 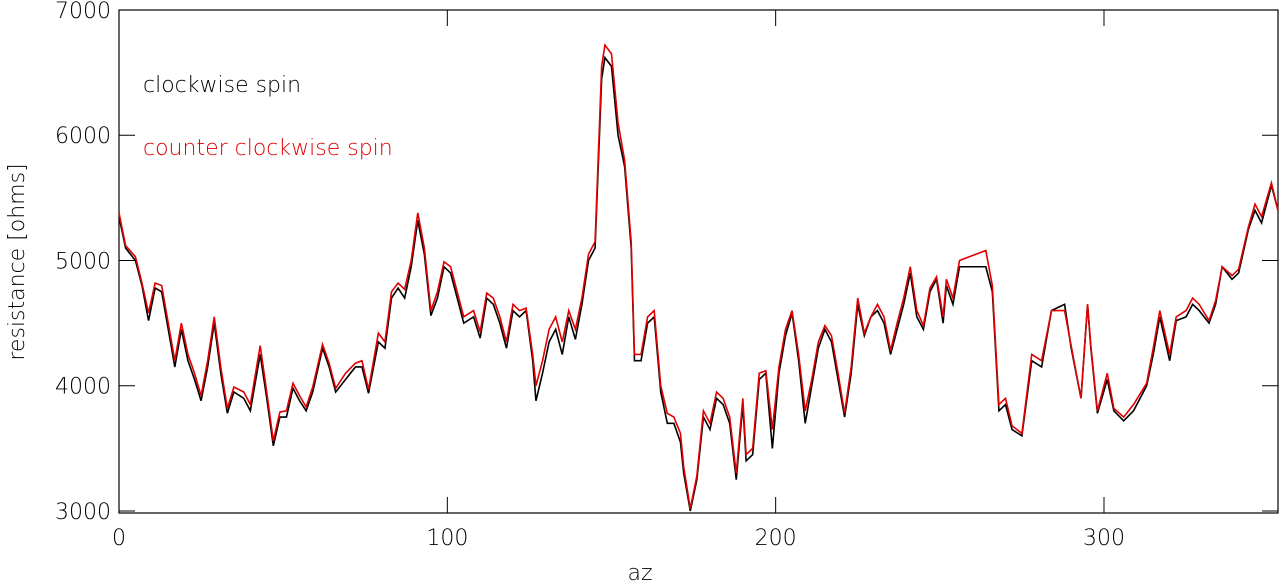 I want to click on legend-label: counter clockwise spin, so click(x=268, y=148).